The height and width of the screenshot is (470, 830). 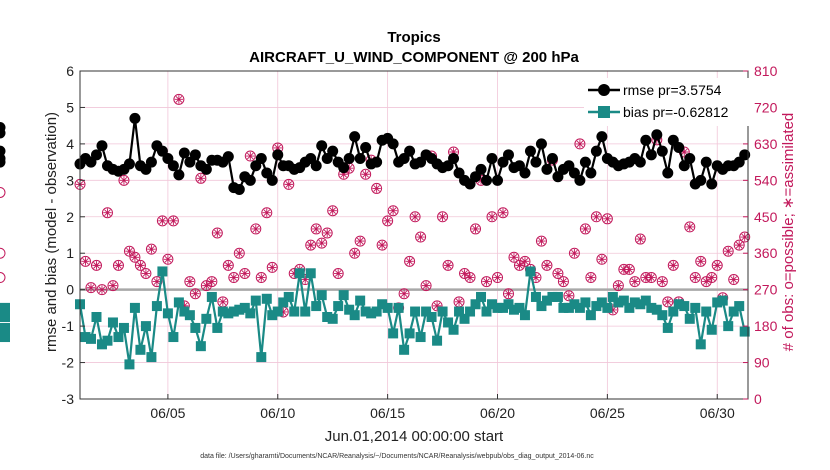 What do you see at coordinates (766, 217) in the screenshot?
I see `y2-tick-label: 450` at bounding box center [766, 217].